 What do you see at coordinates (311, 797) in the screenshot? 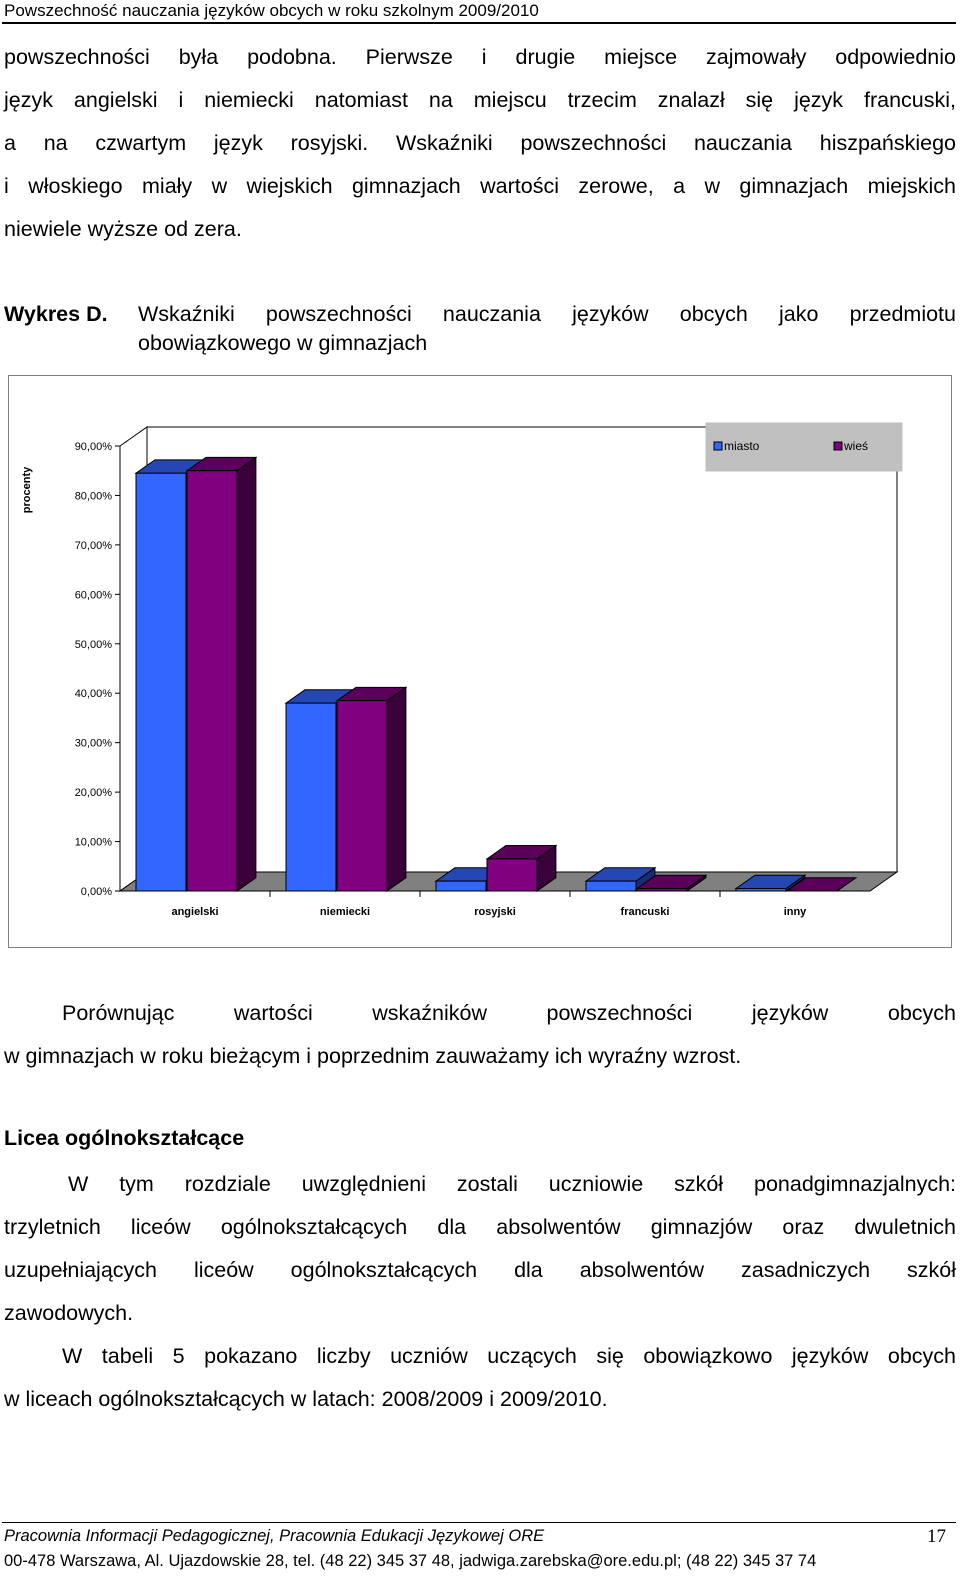
I see `bar-niemiecki-series1` at bounding box center [311, 797].